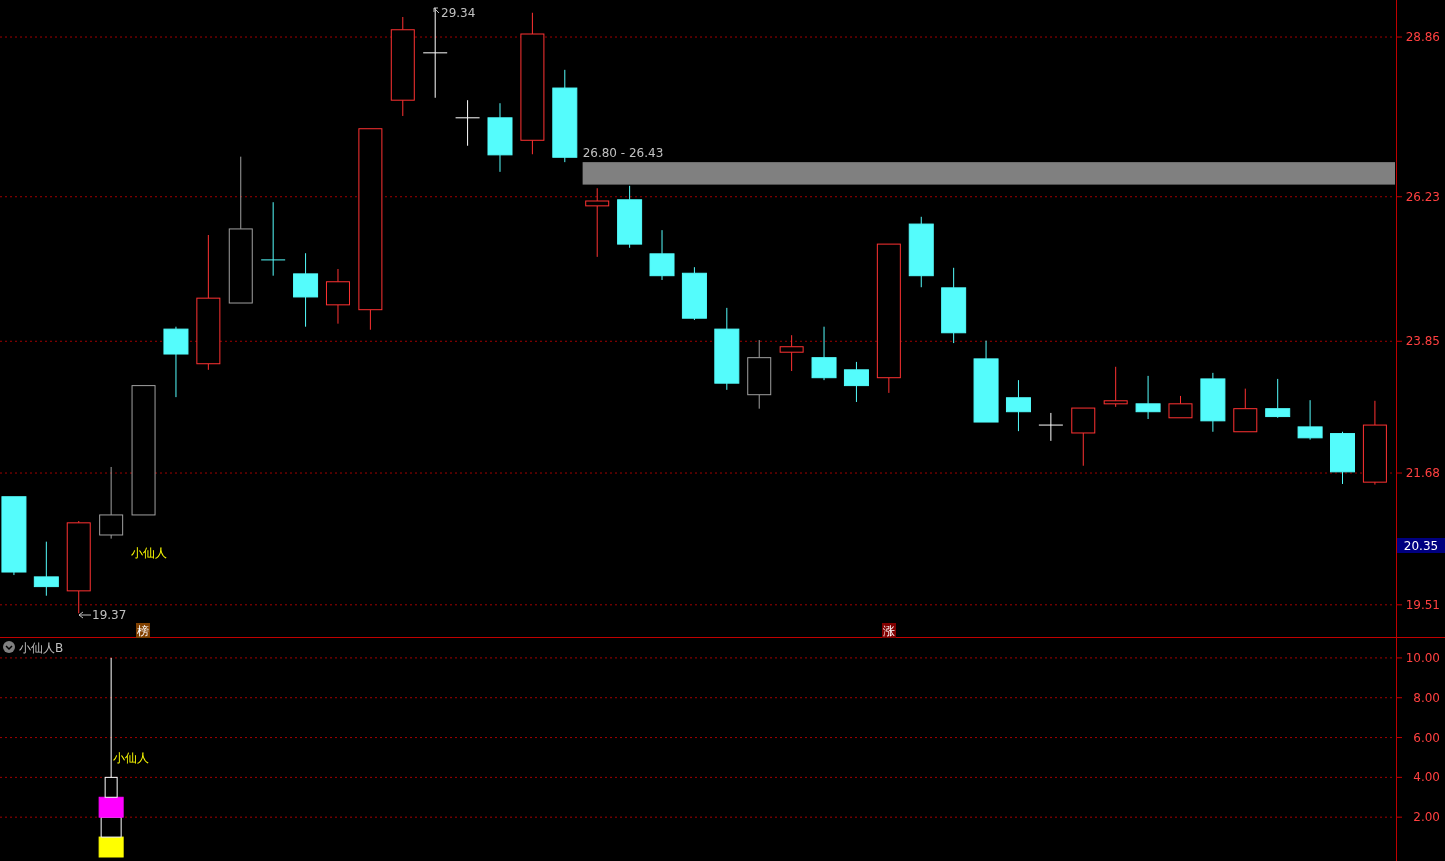  Describe the element at coordinates (1422, 657) in the screenshot. I see `y-tick-label: 10.00` at that location.